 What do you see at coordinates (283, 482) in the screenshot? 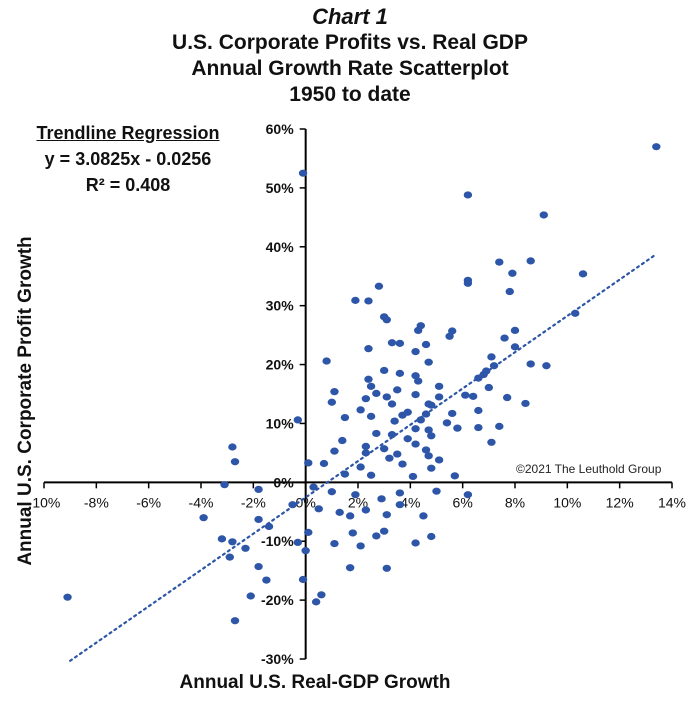
I see `y-tick-label: 0%` at bounding box center [283, 482].